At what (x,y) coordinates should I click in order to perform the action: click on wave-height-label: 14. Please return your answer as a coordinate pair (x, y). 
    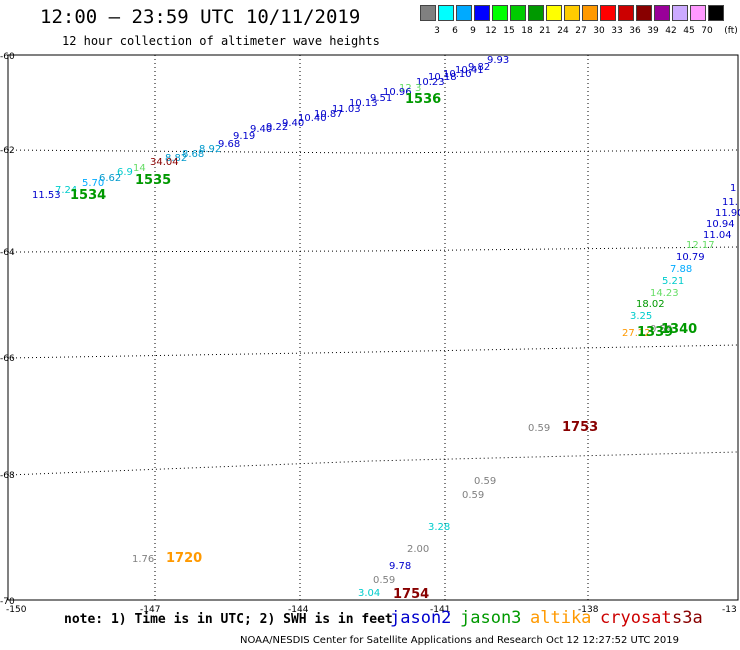
    Looking at the image, I should click on (139, 168).